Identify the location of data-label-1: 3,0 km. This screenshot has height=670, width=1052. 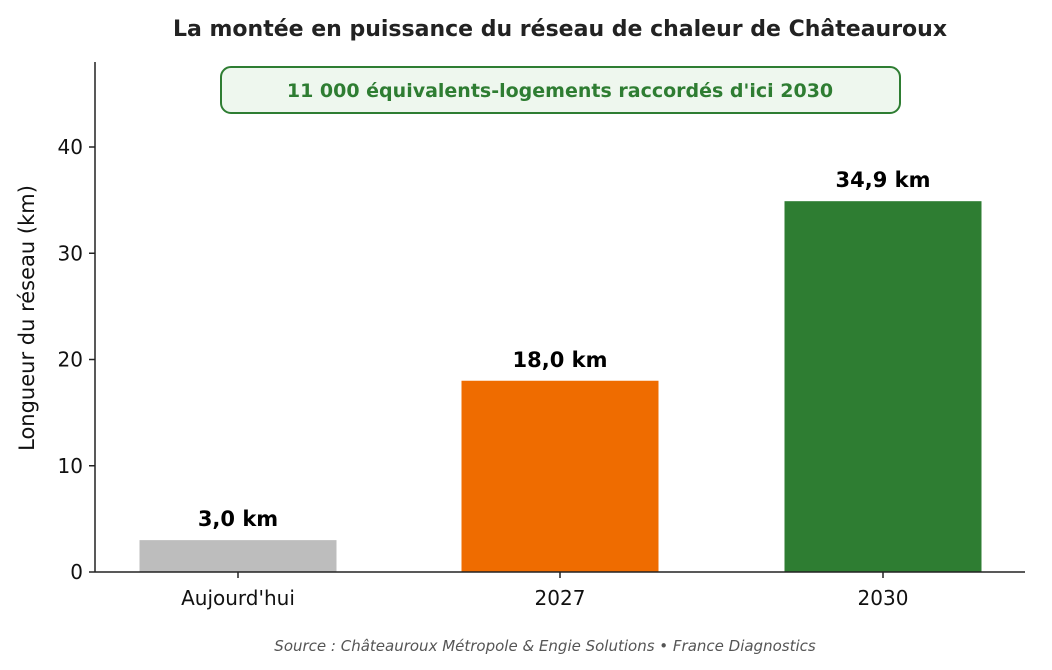
(238, 519).